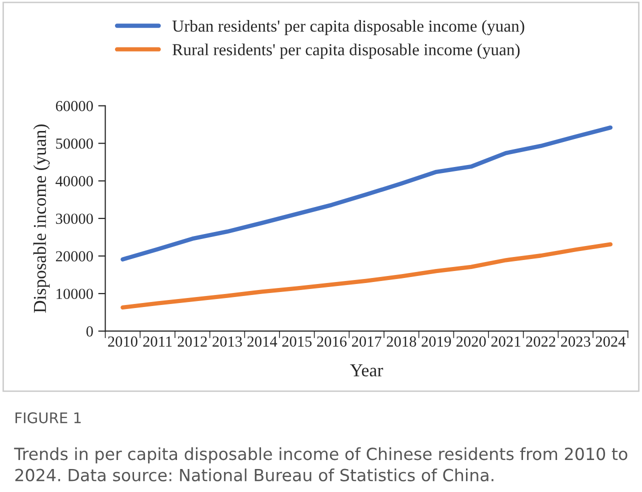  What do you see at coordinates (74, 294) in the screenshot?
I see `y-tick-label: 10000` at bounding box center [74, 294].